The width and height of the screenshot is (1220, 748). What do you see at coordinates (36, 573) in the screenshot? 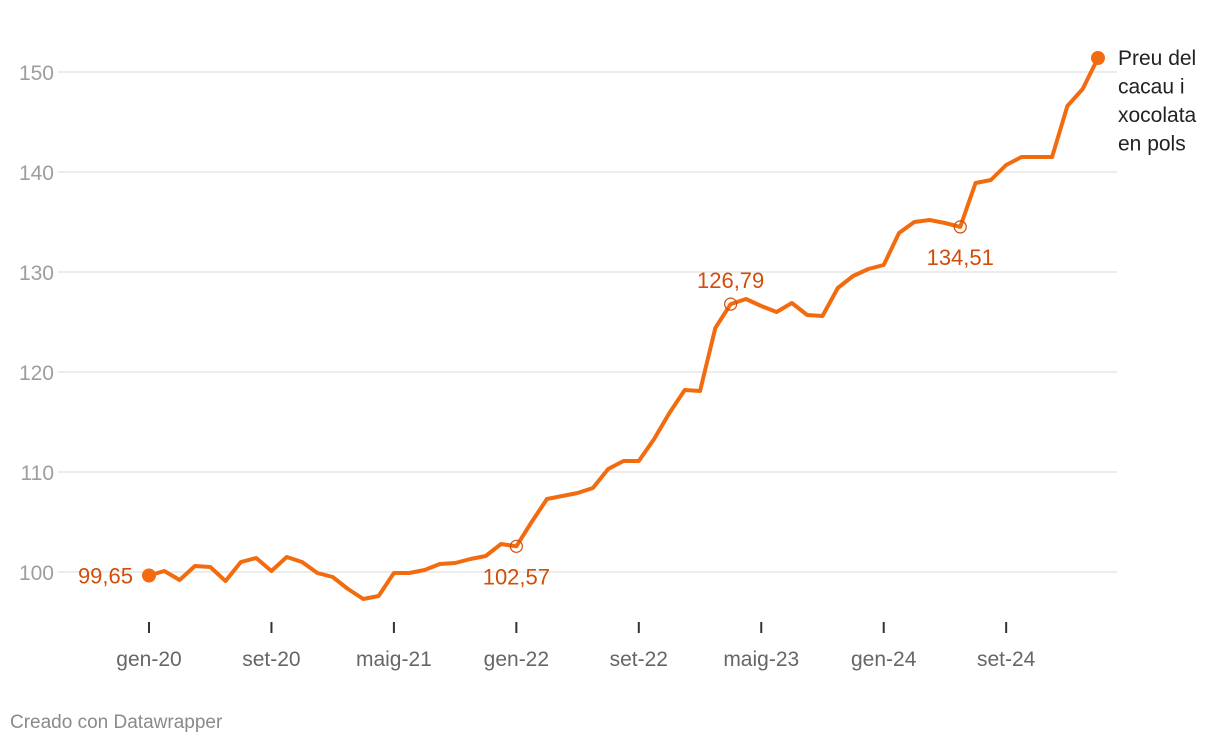
I see `y-tick-label: 100` at bounding box center [36, 573].